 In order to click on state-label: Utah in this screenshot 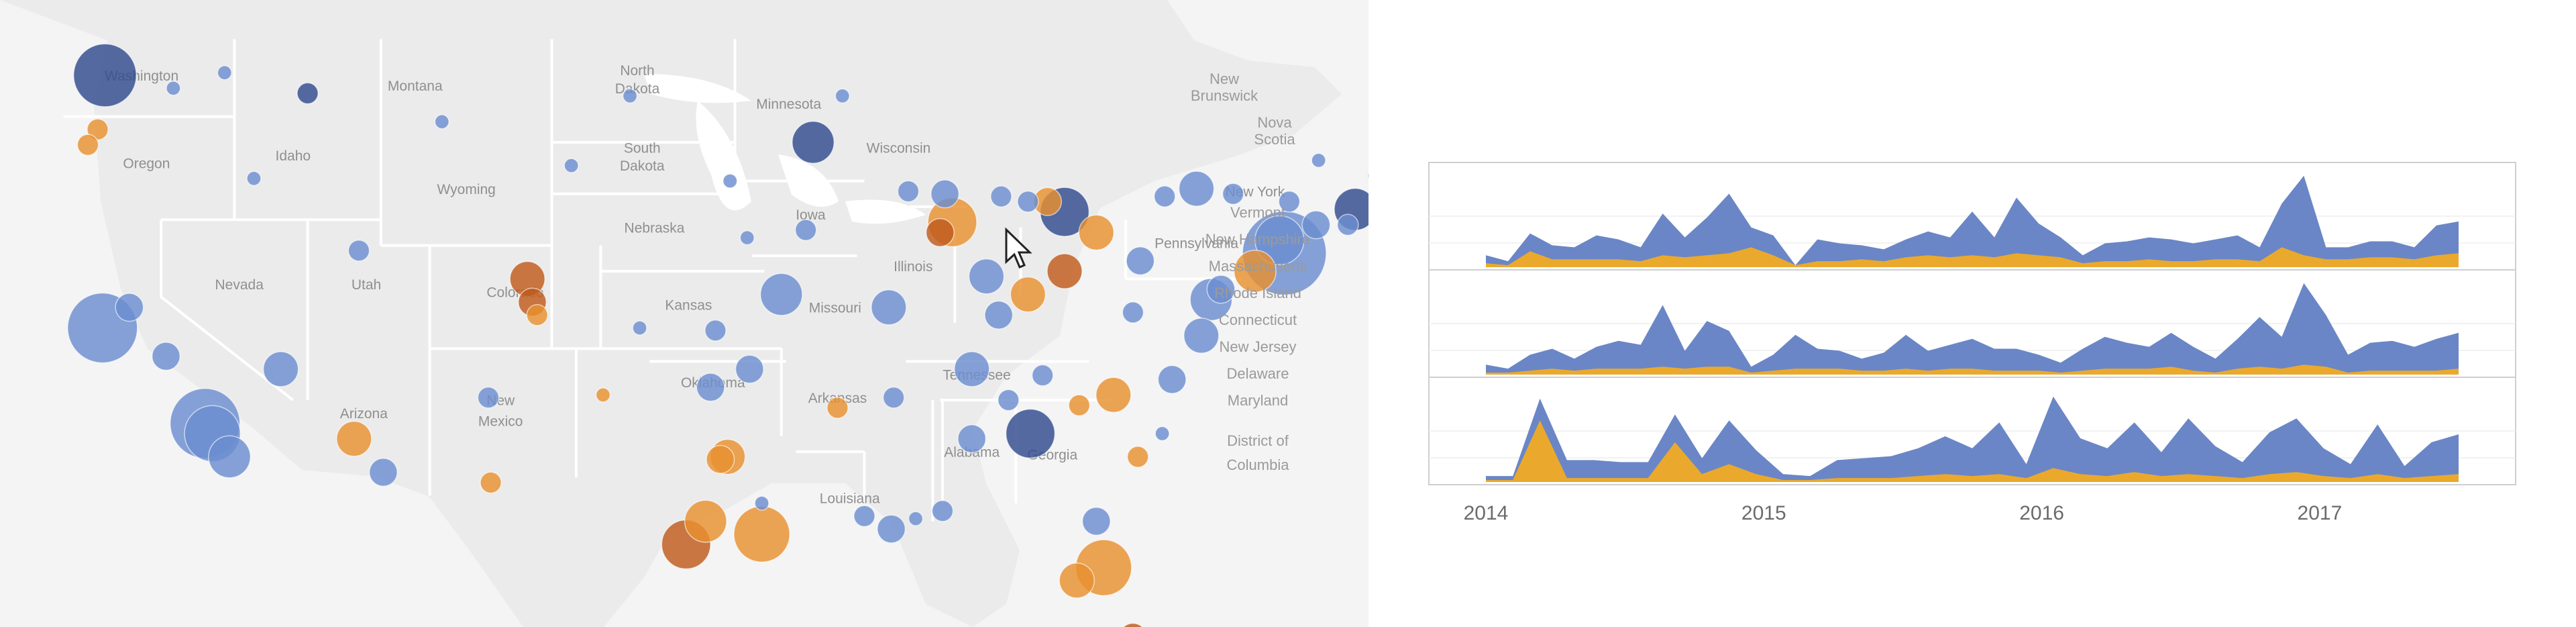, I will do `click(366, 285)`.